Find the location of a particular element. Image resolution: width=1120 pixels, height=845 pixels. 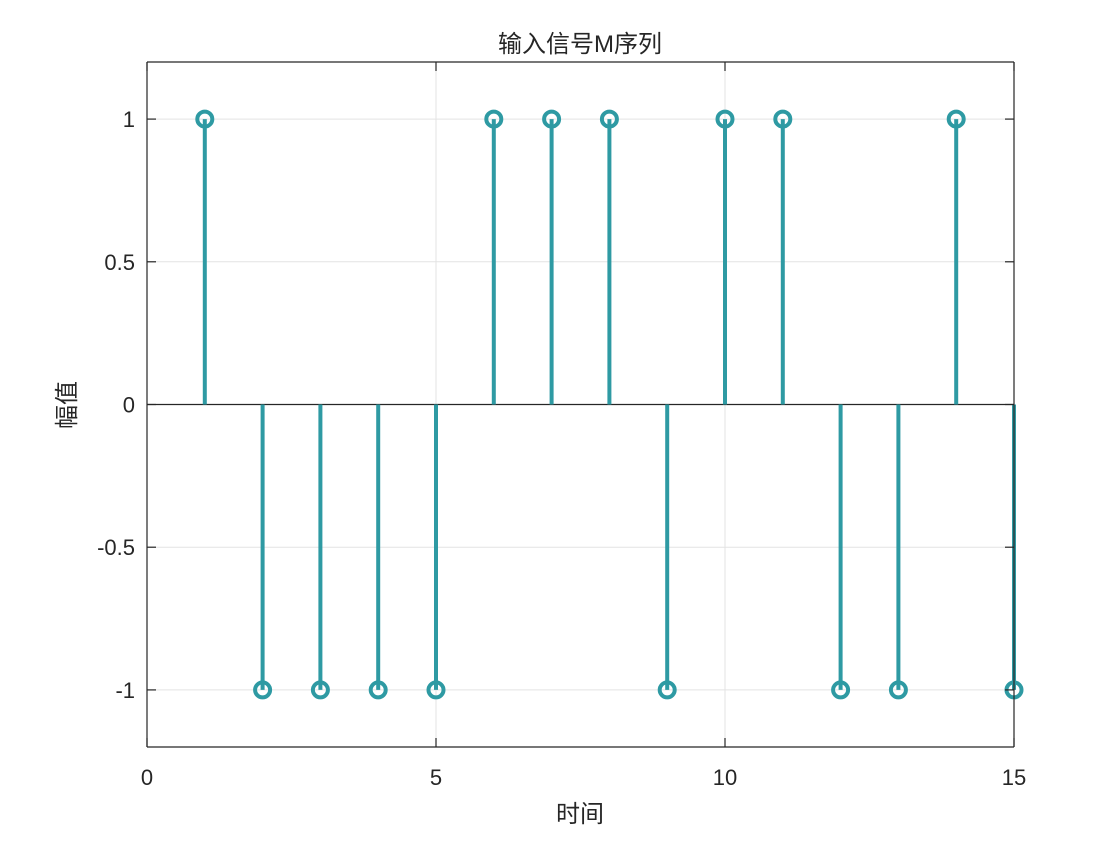

y-tick-label: 1 is located at coordinates (129, 119).